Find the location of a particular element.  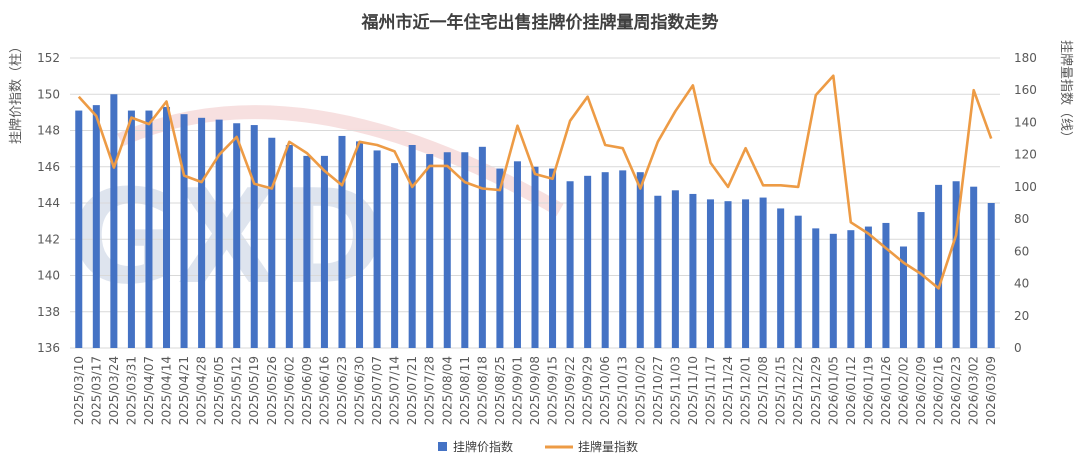

x-tick-label: 2025/08/25 is located at coordinates (500, 390).